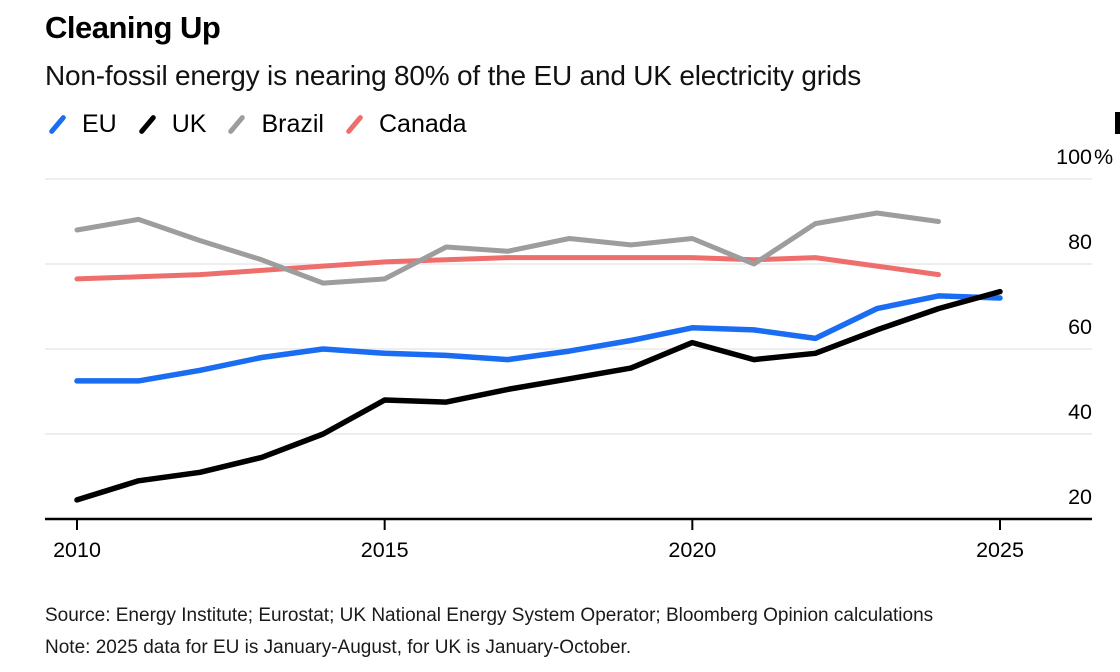  Describe the element at coordinates (1074, 157) in the screenshot. I see `y-tick-label-100: 100` at that location.